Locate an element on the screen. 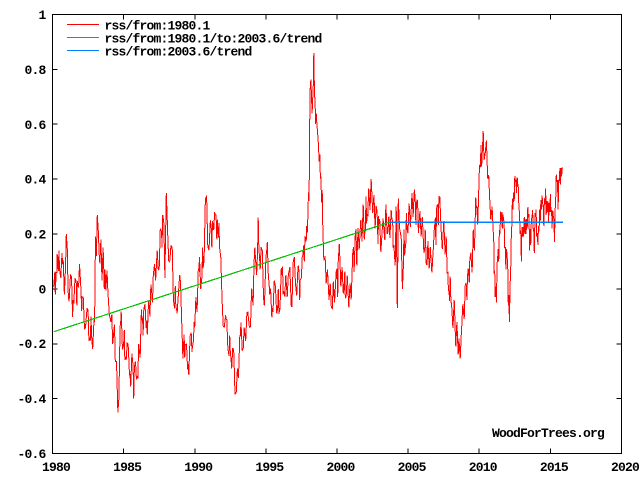  svg-text: 0.6 is located at coordinates (35, 125).